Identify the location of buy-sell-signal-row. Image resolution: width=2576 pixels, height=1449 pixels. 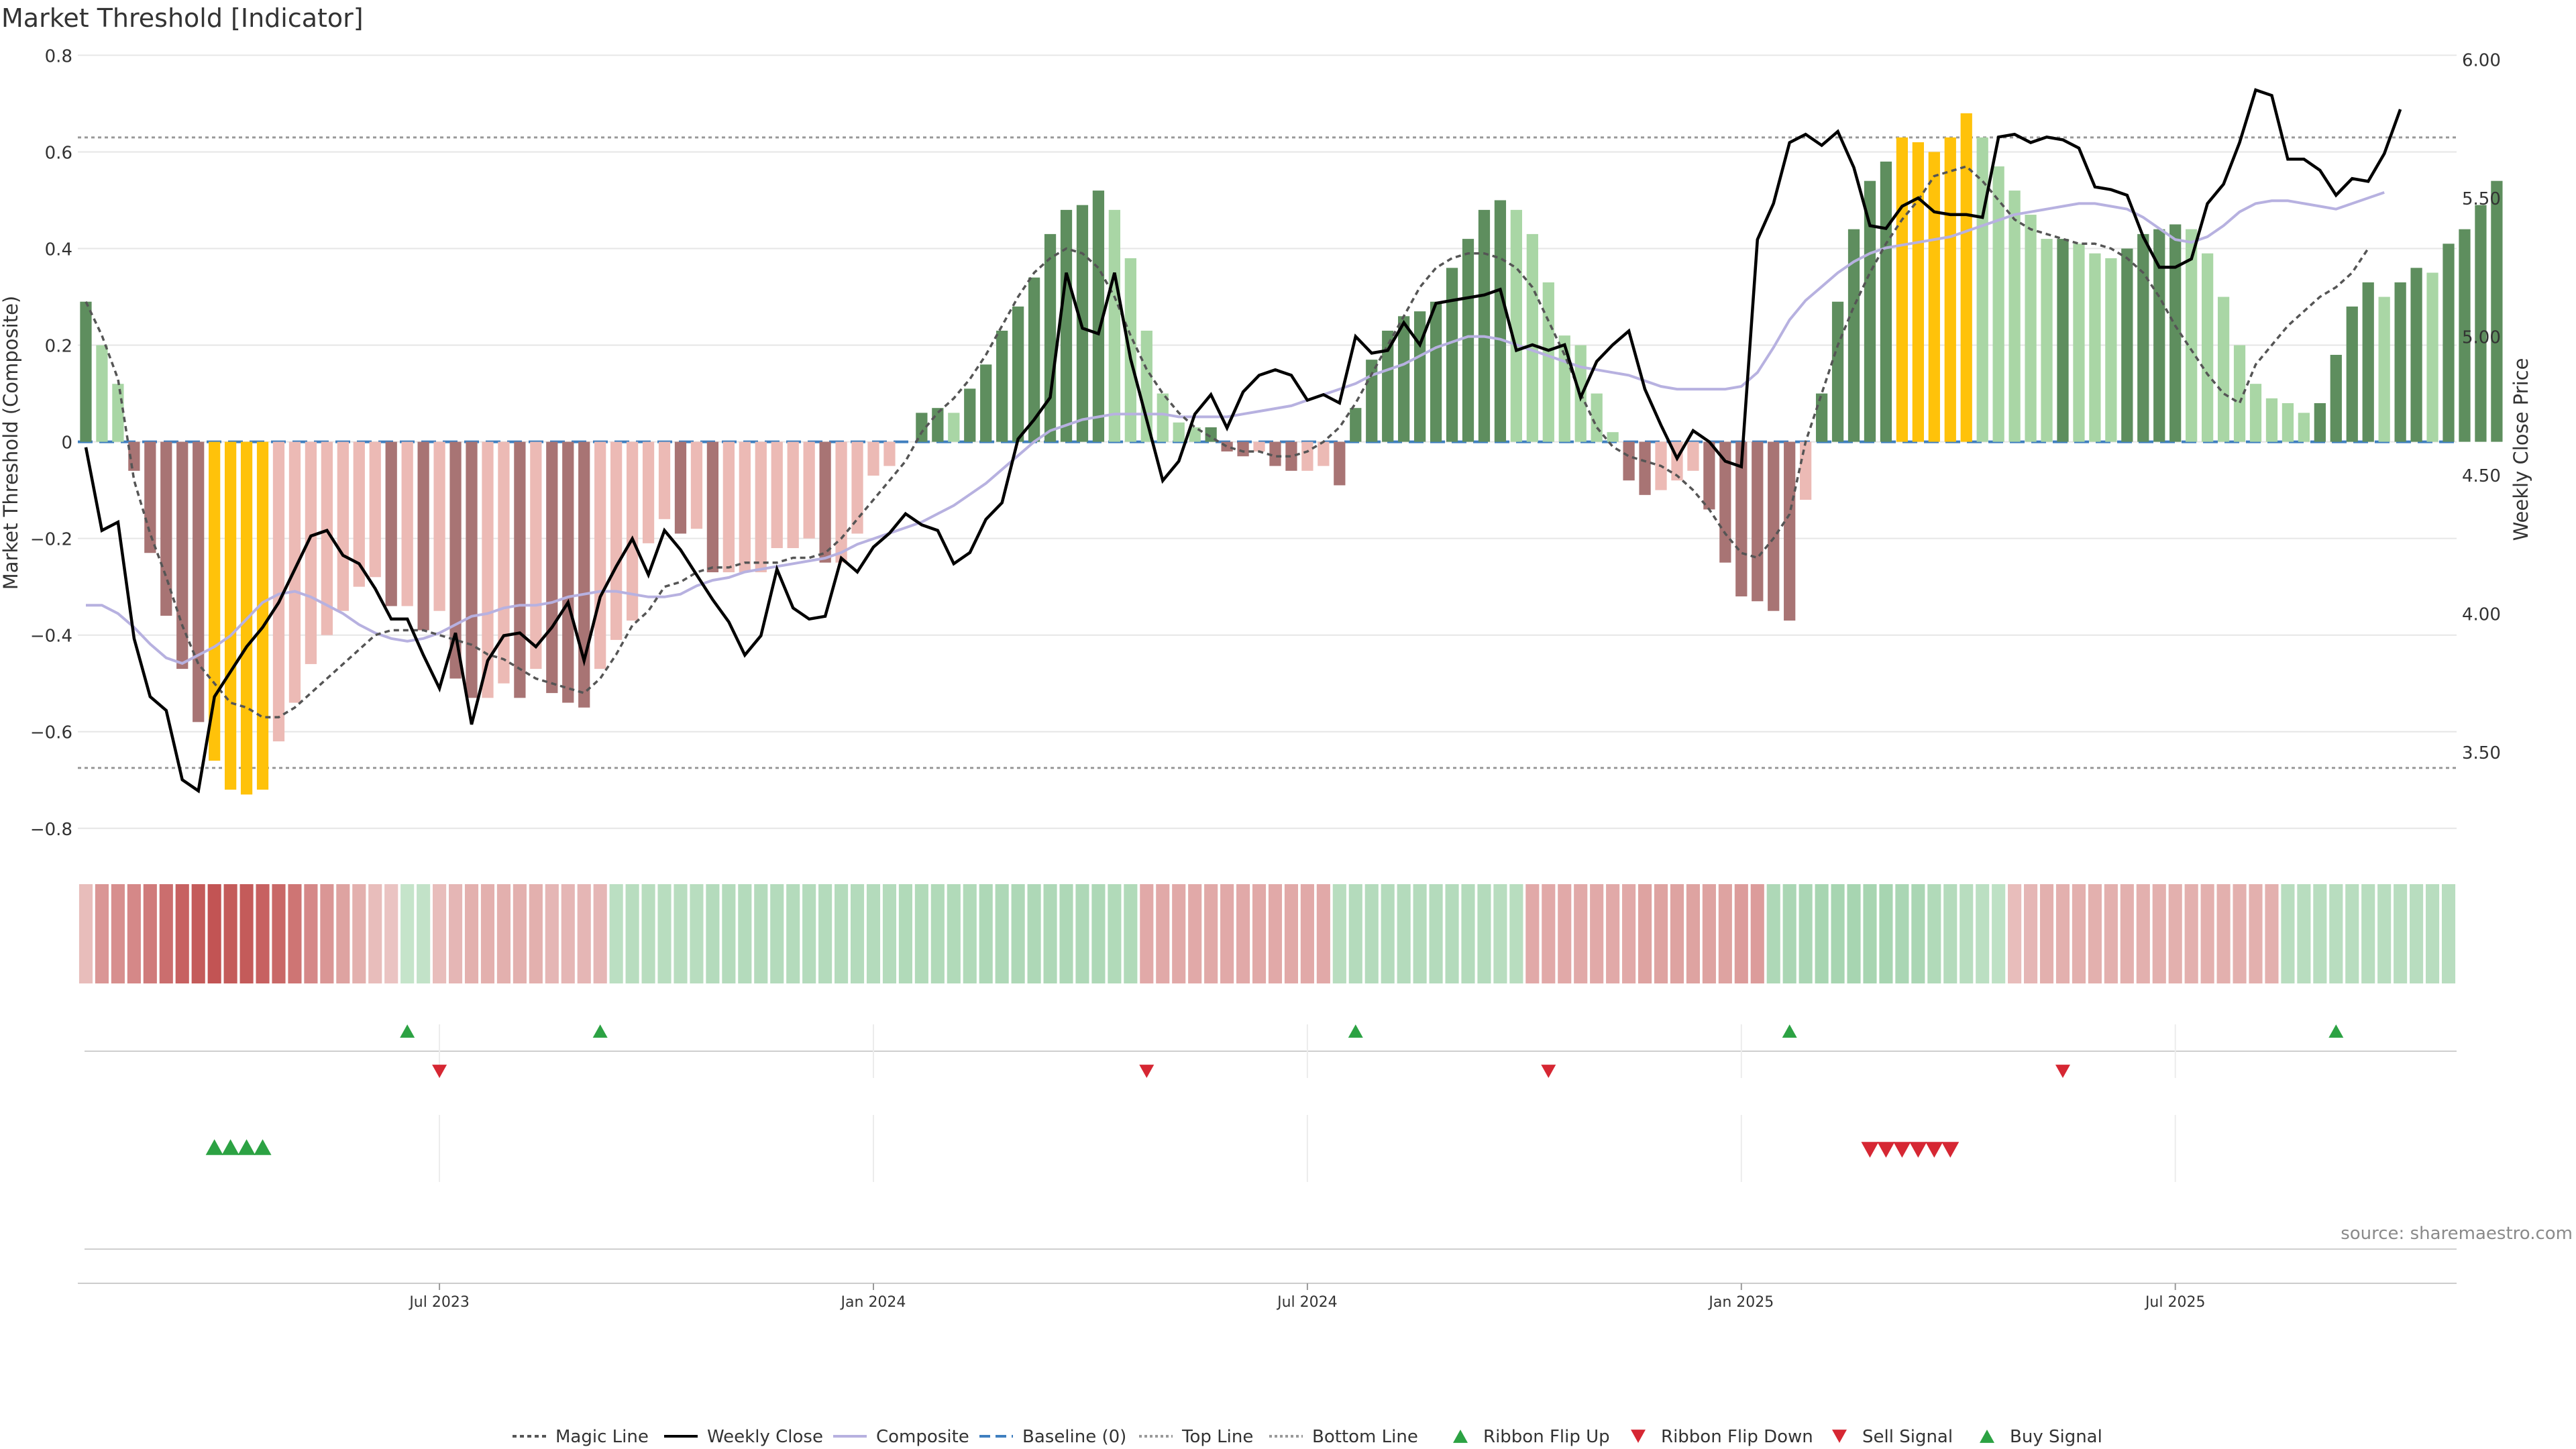
(1271, 1182).